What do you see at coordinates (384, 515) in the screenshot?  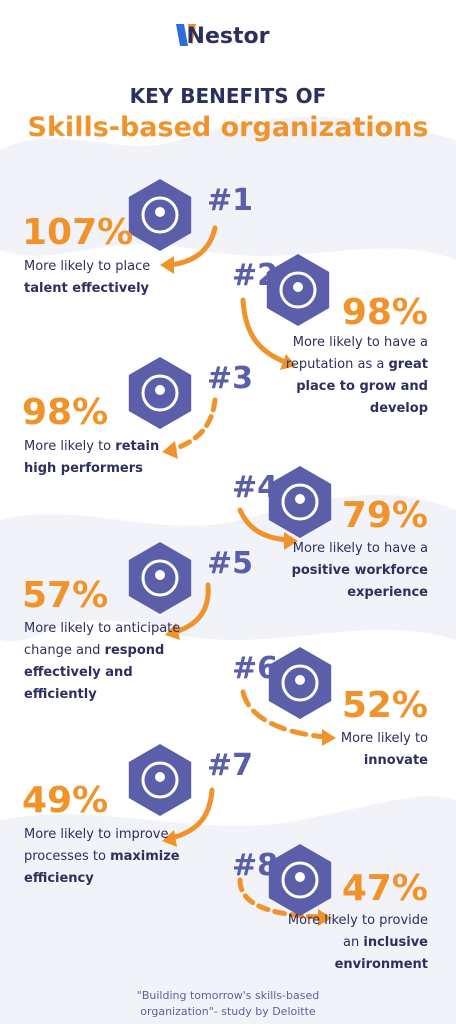 I see `stat: 79%` at bounding box center [384, 515].